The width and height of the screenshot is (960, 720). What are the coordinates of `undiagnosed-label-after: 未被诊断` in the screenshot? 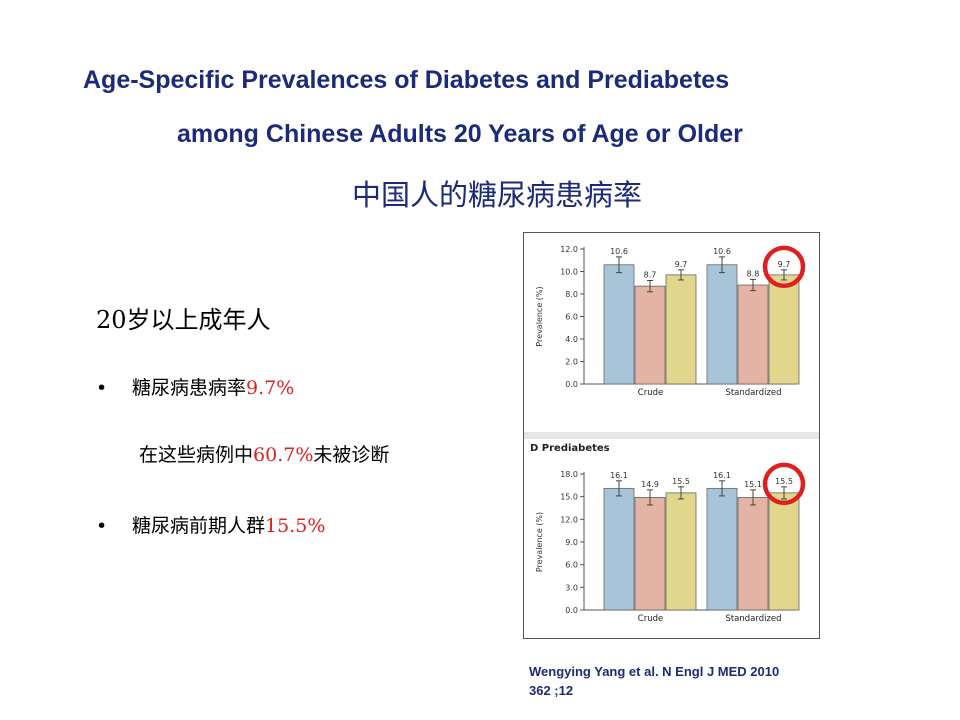 It's located at (351, 455).